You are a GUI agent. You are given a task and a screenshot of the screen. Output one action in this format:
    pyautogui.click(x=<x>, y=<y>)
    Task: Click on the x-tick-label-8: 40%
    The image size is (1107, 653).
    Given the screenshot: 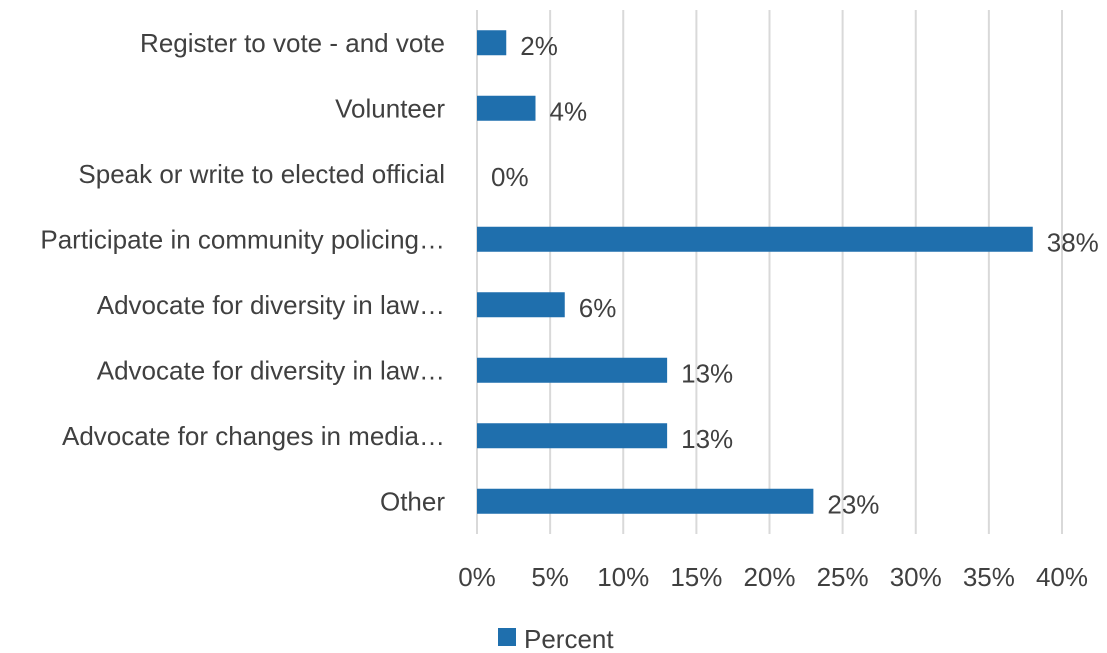 What is the action you would take?
    pyautogui.click(x=1062, y=577)
    